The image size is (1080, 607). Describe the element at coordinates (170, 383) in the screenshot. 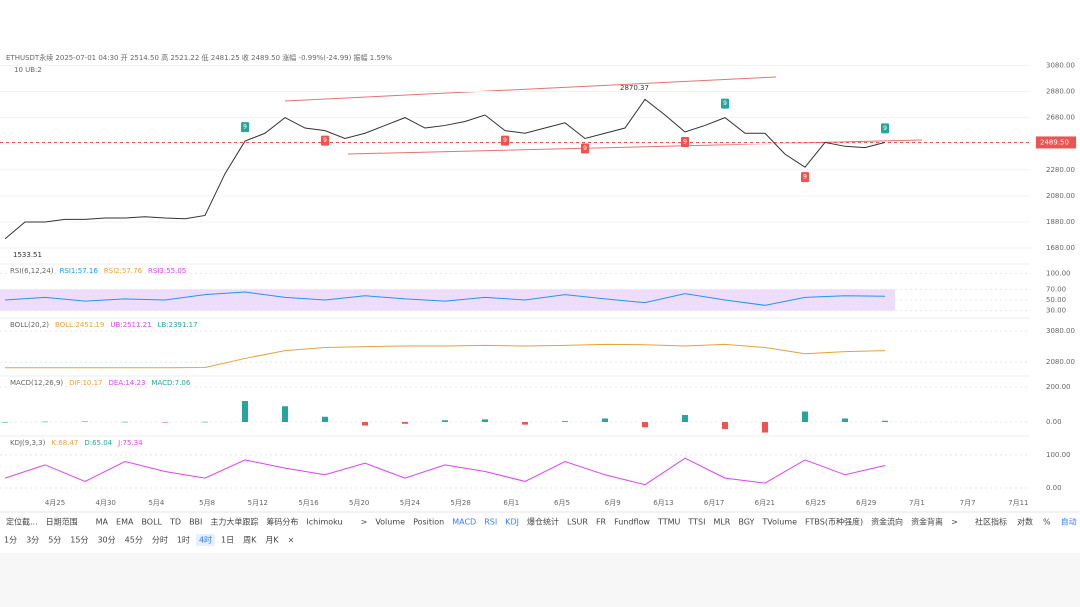

I see `indicator-value: MACD:7.06` at that location.